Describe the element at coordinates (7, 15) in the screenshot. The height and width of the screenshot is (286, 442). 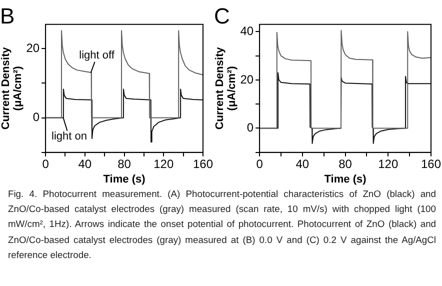
I see `chart-title: B` at that location.